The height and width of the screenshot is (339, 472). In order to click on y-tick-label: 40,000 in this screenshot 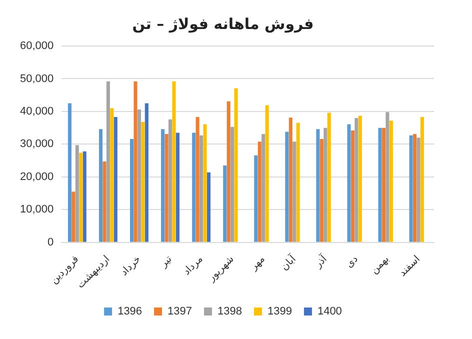, I will do `click(37, 111)`.